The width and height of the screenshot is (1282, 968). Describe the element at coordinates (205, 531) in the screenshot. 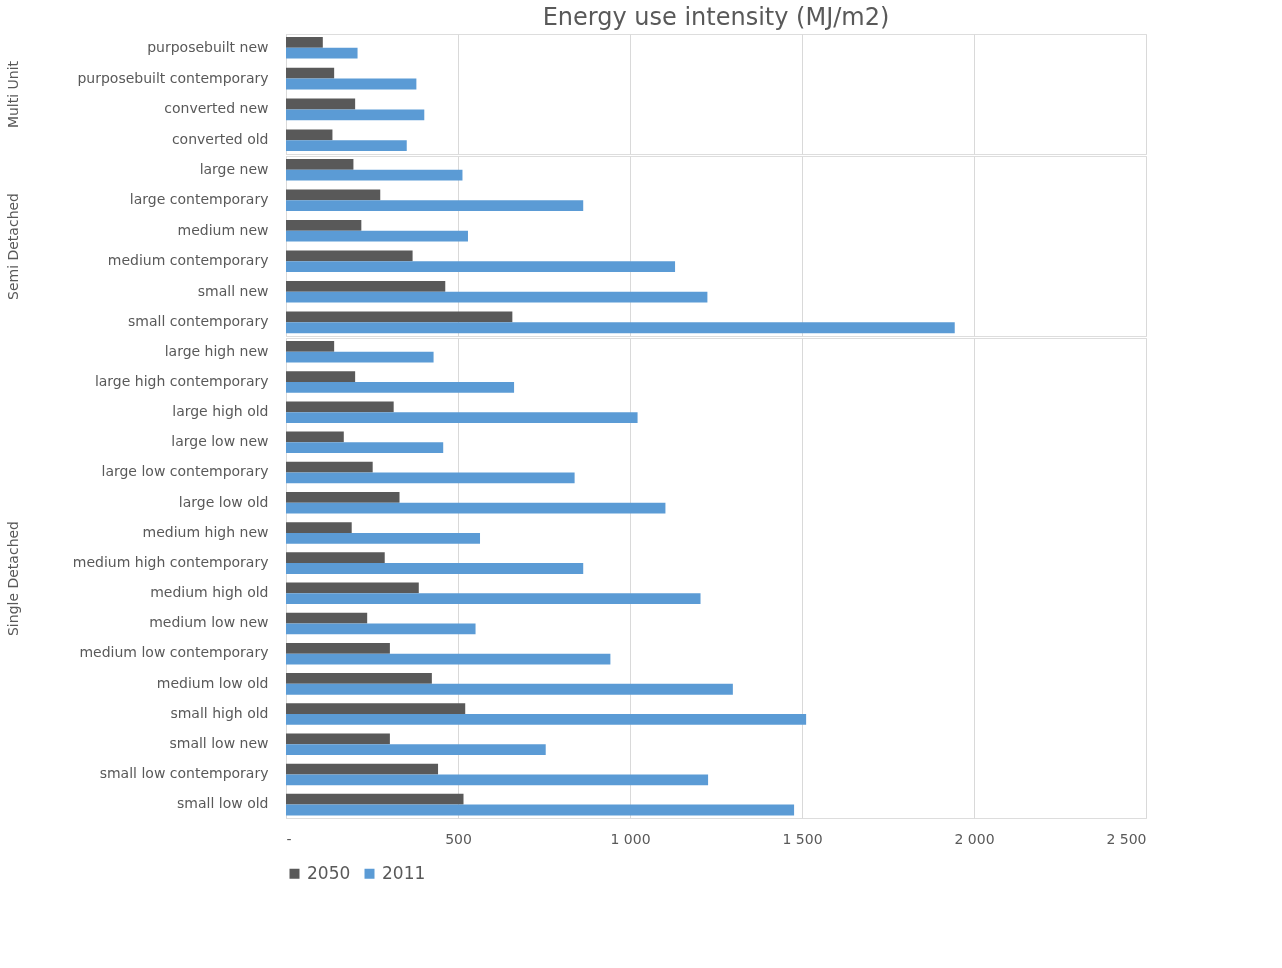

I see `y-tick-label: medium high new` at that location.